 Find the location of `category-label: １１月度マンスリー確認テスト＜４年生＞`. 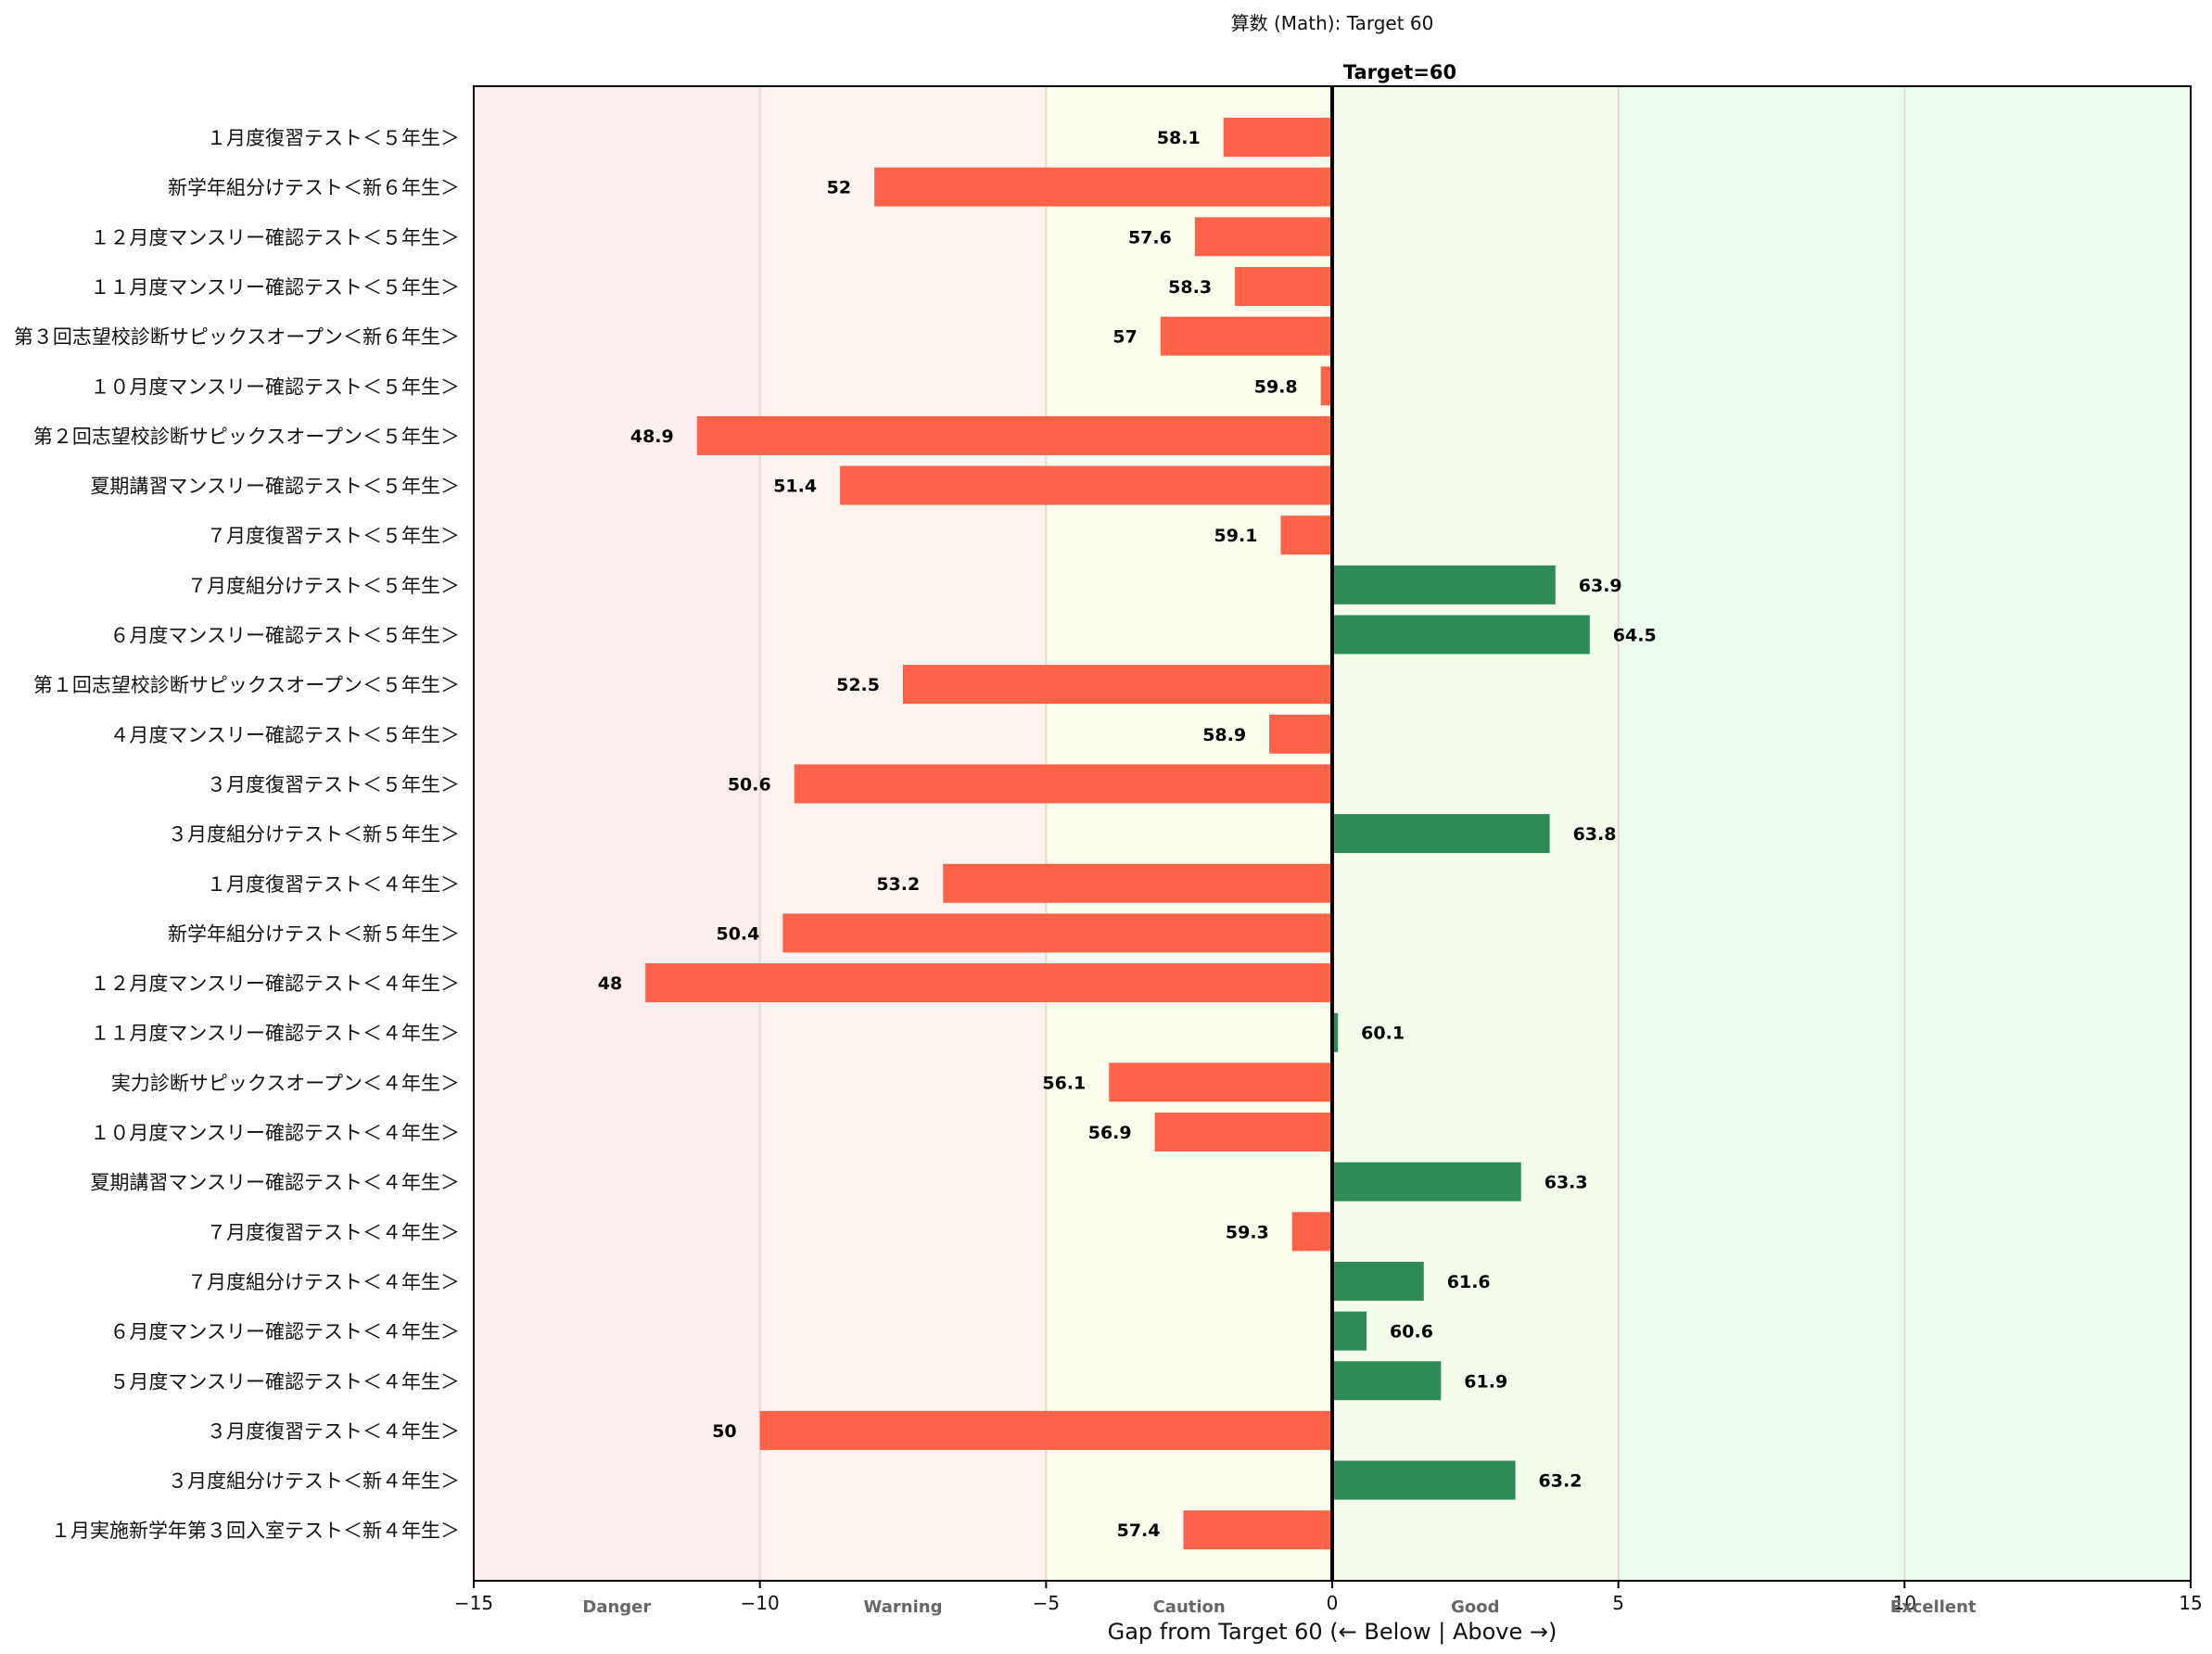

category-label: １１月度マンスリー確認テスト＜４年生＞ is located at coordinates (275, 1034).